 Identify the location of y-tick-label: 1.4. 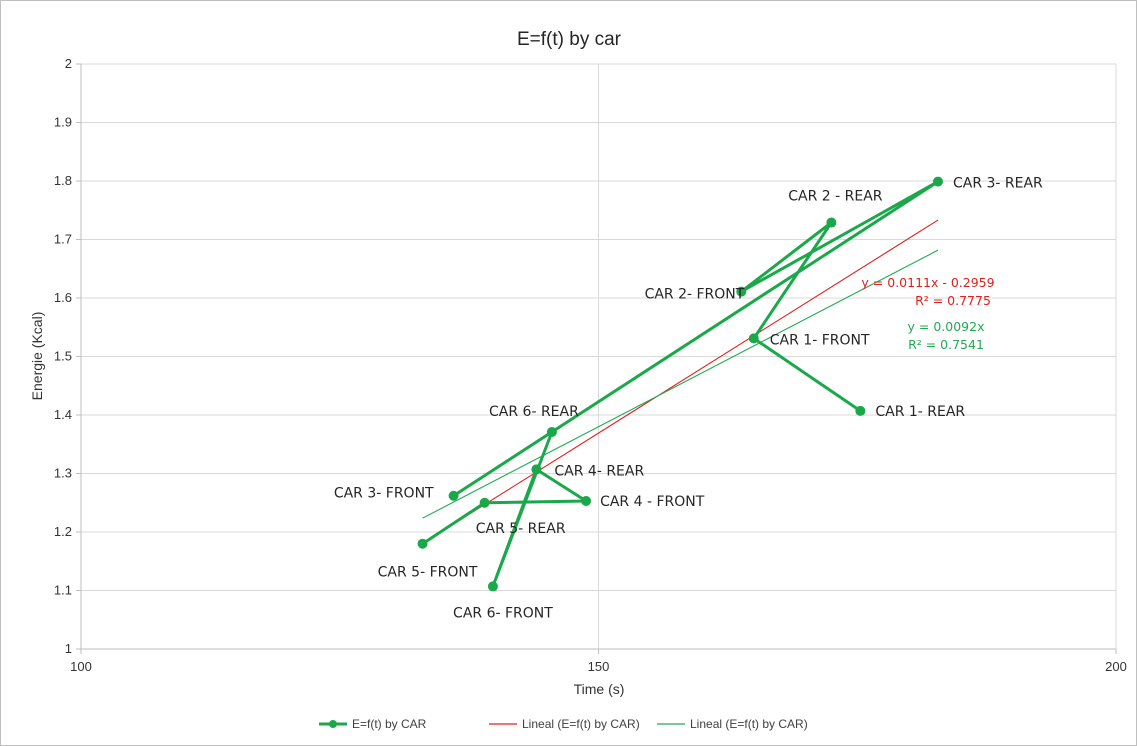
(63, 414).